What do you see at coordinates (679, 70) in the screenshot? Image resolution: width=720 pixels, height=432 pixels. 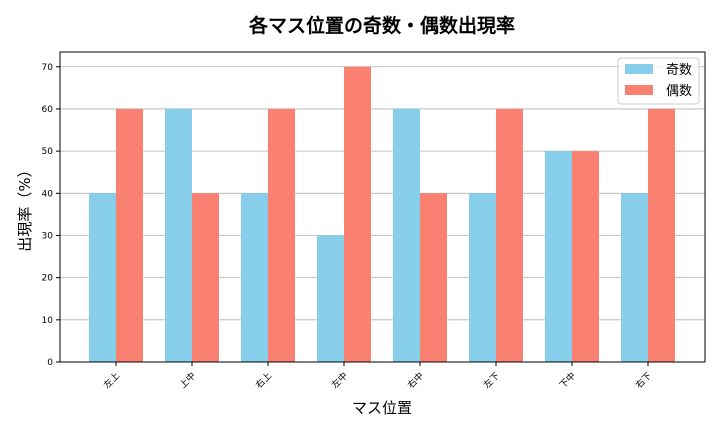 I see `legend-label: 奇数` at bounding box center [679, 70].